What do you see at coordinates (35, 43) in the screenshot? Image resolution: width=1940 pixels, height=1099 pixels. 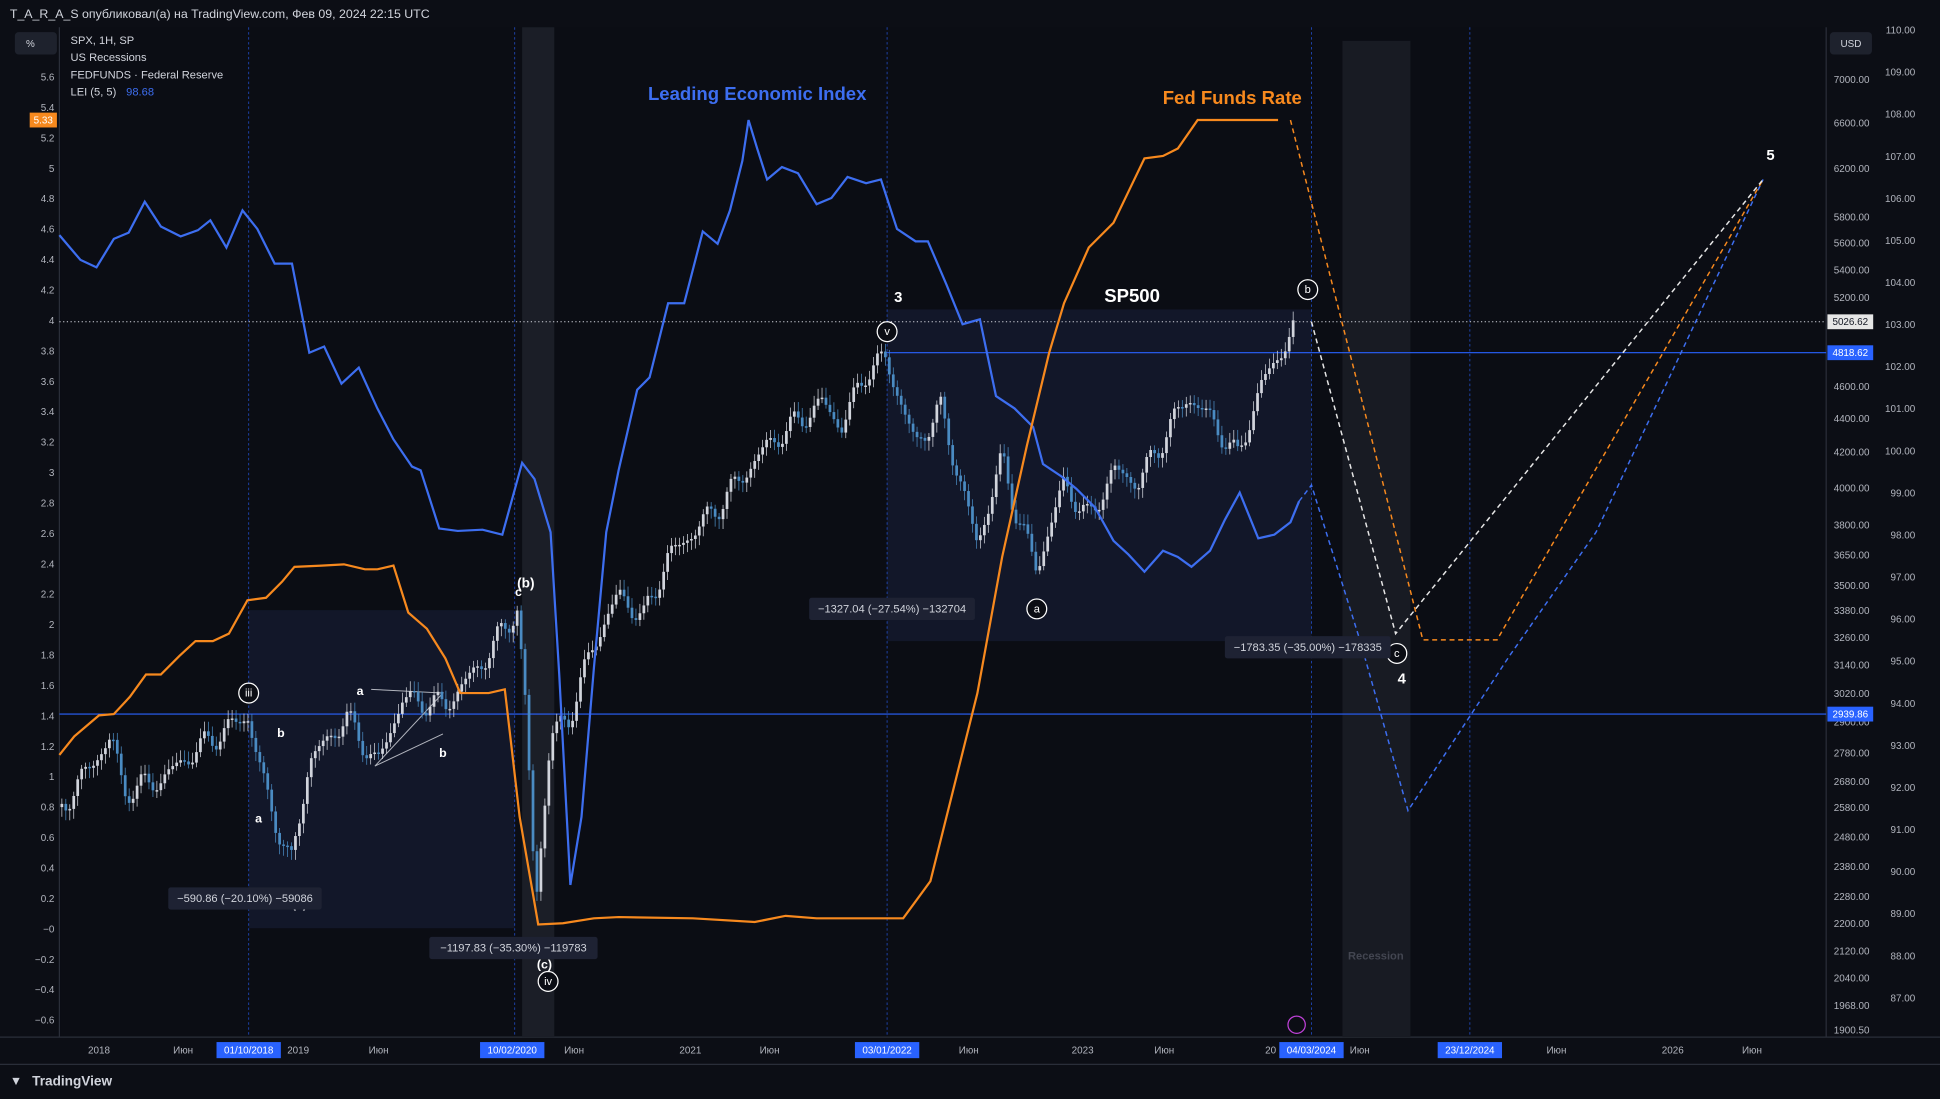 I see `percent-button` at bounding box center [35, 43].